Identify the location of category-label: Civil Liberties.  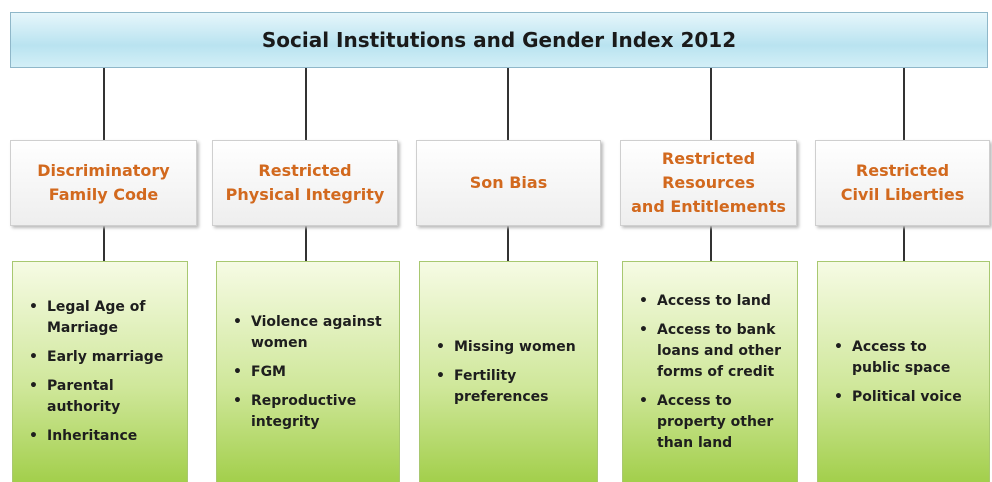
(902, 194).